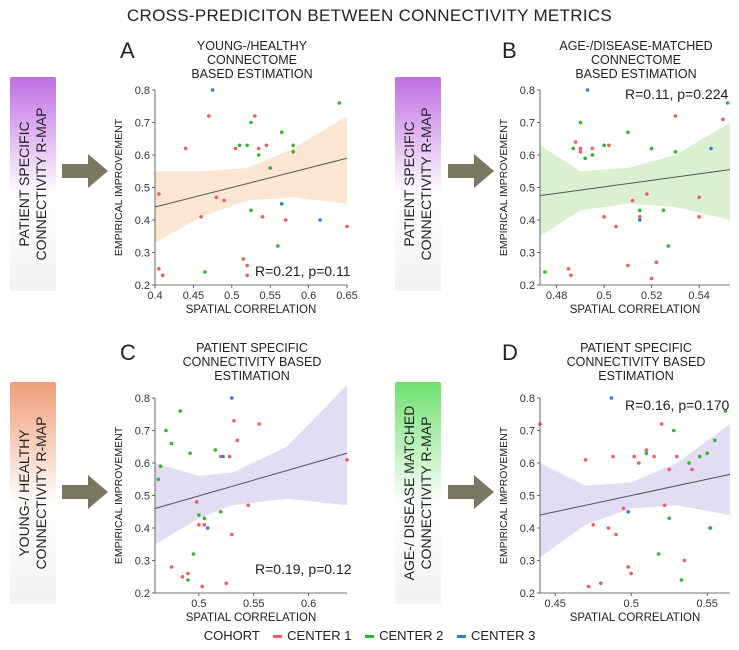 The height and width of the screenshot is (650, 739). What do you see at coordinates (252, 348) in the screenshot?
I see `panel-title-line: PATIENT SPECIFIC` at bounding box center [252, 348].